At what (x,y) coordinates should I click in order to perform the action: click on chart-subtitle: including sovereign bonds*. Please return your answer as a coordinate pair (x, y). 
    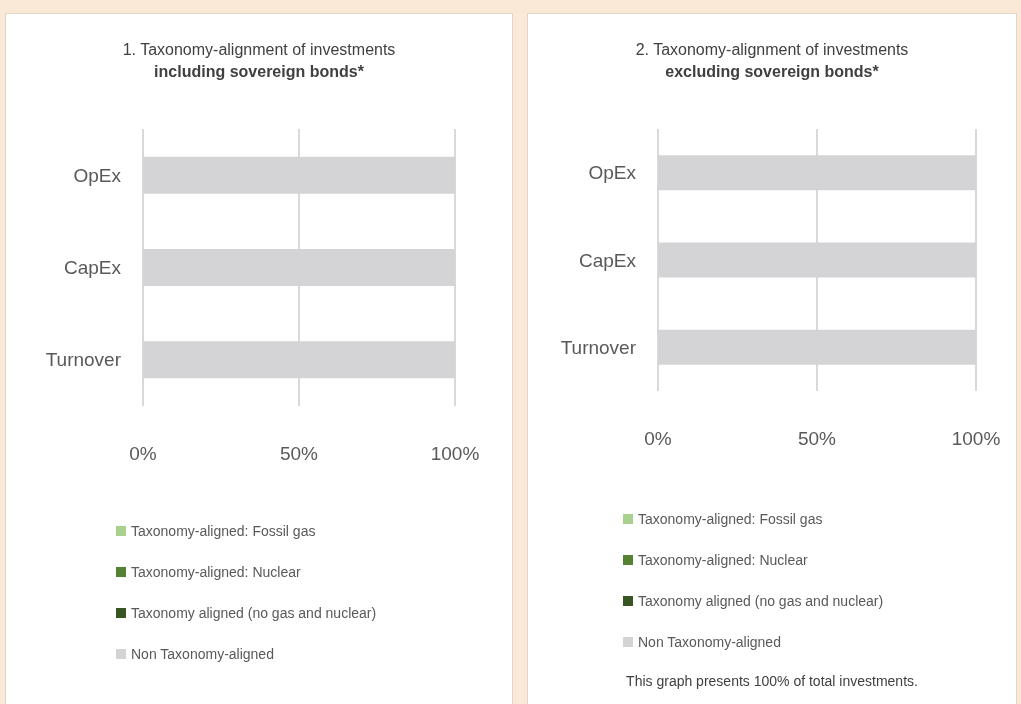
    Looking at the image, I should click on (259, 71).